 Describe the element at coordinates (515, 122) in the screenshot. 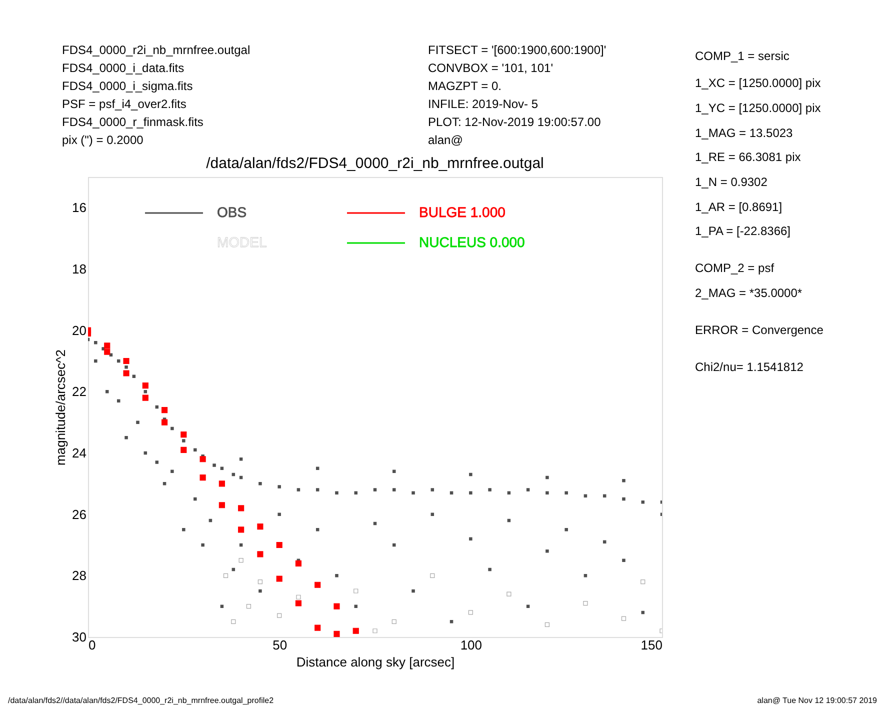

I see `text: PLOT: 12-Nov-2019 19:00:57.00` at that location.